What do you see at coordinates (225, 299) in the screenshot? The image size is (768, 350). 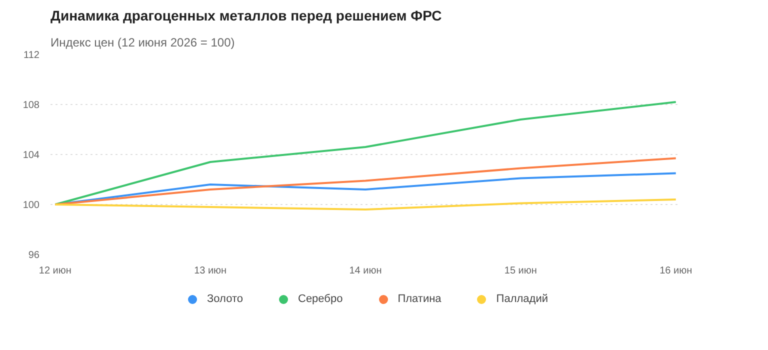 I see `legend-label: Золото` at bounding box center [225, 299].